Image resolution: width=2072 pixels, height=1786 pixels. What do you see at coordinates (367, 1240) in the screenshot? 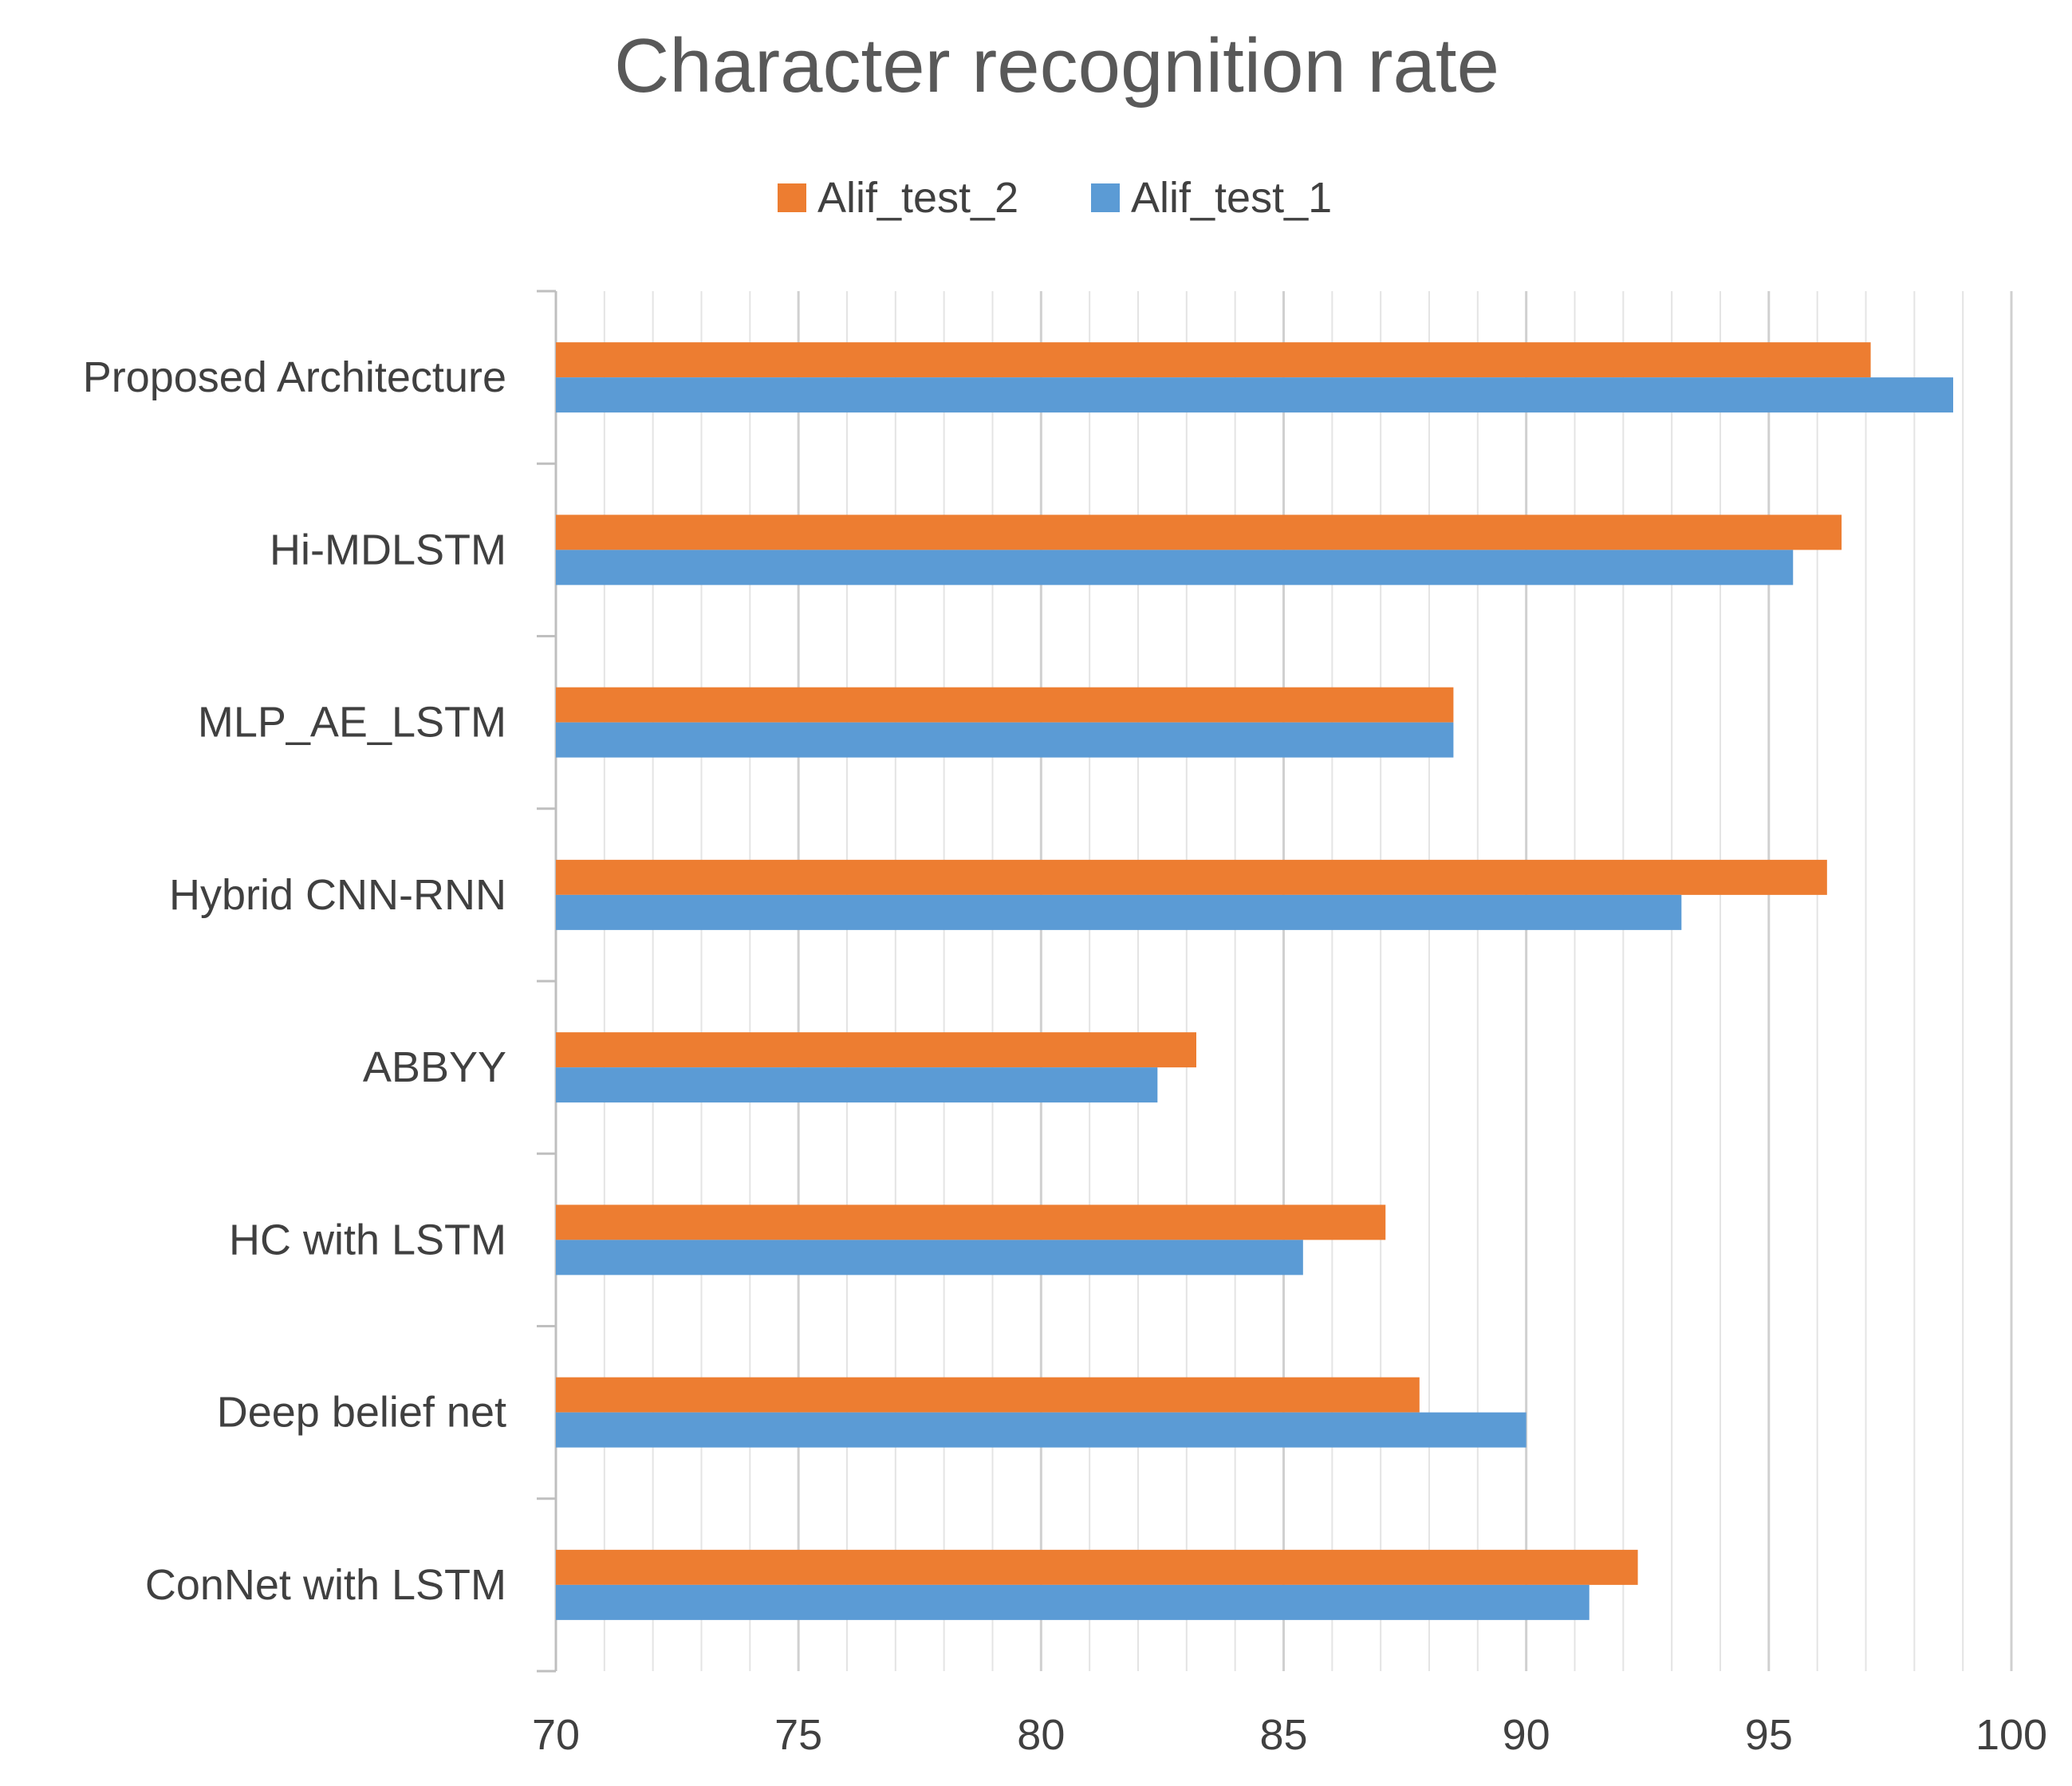
I see `category-label: HC with LSTM` at bounding box center [367, 1240].